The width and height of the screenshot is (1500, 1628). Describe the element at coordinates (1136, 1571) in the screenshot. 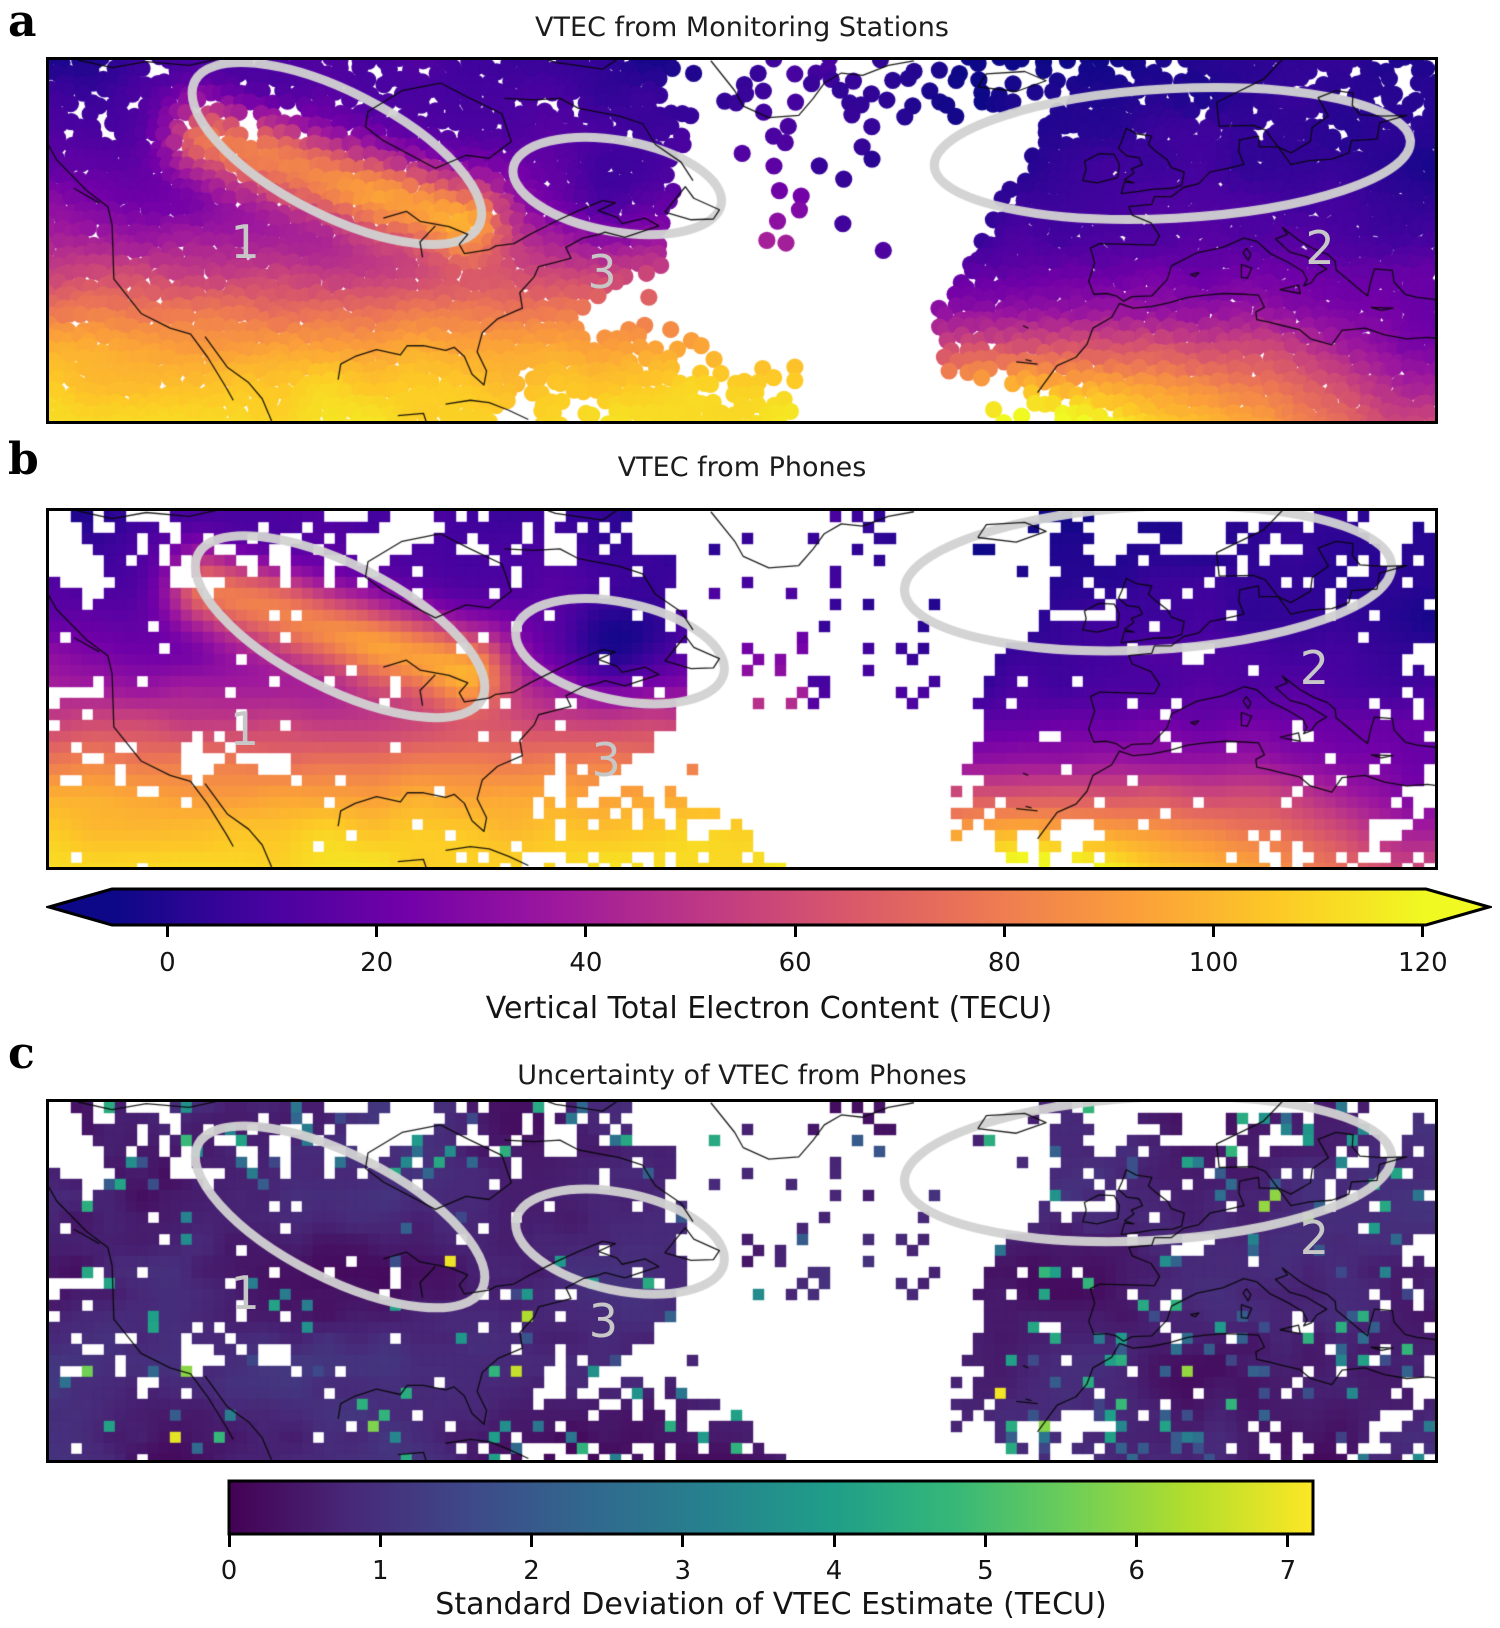

I see `colorbar-tick-label: 6` at that location.